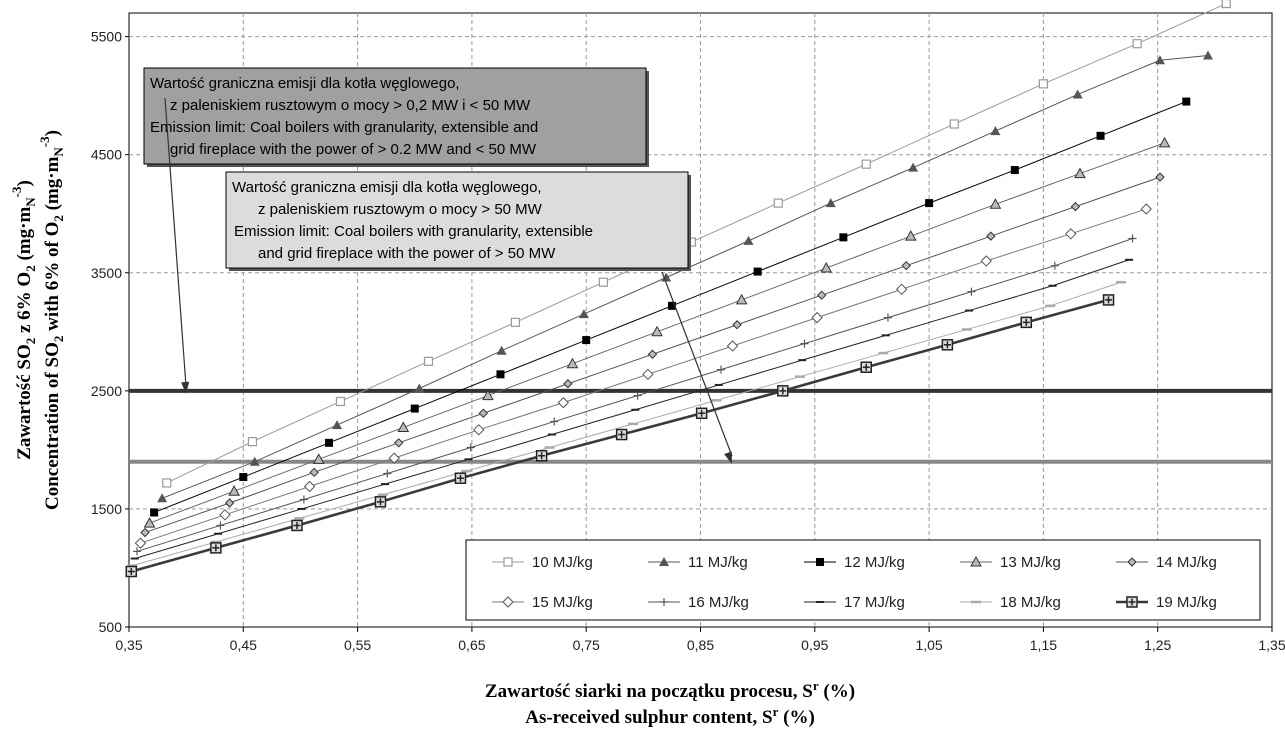 The width and height of the screenshot is (1285, 734). I want to click on x-tick-label: 1,15, so click(1043, 645).